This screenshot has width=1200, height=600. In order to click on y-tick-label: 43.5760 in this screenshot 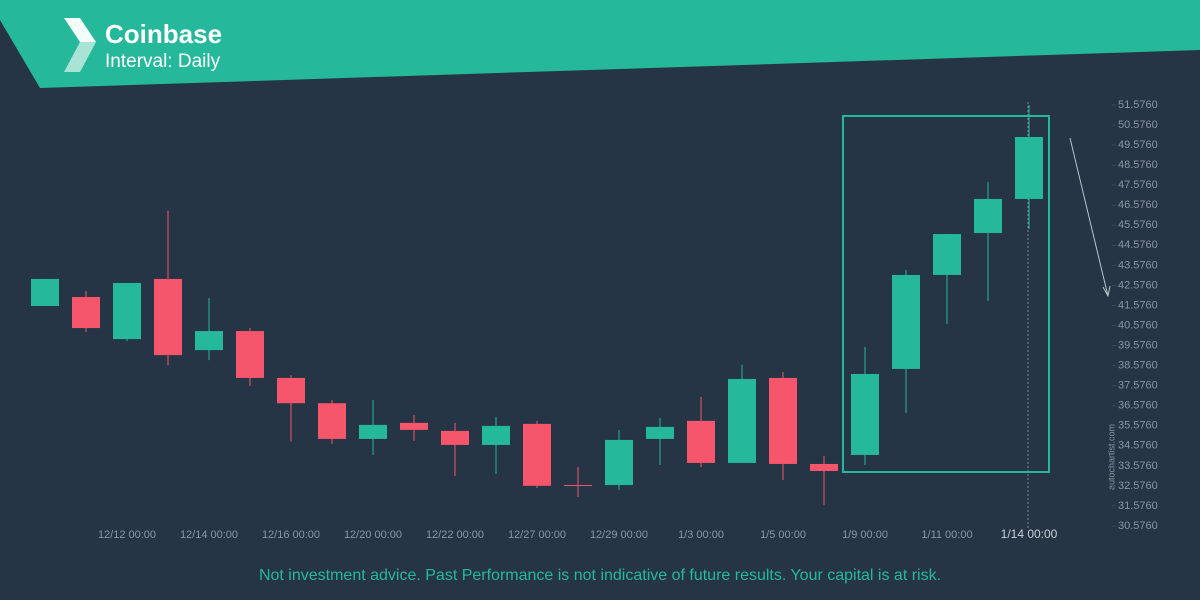, I will do `click(1138, 265)`.